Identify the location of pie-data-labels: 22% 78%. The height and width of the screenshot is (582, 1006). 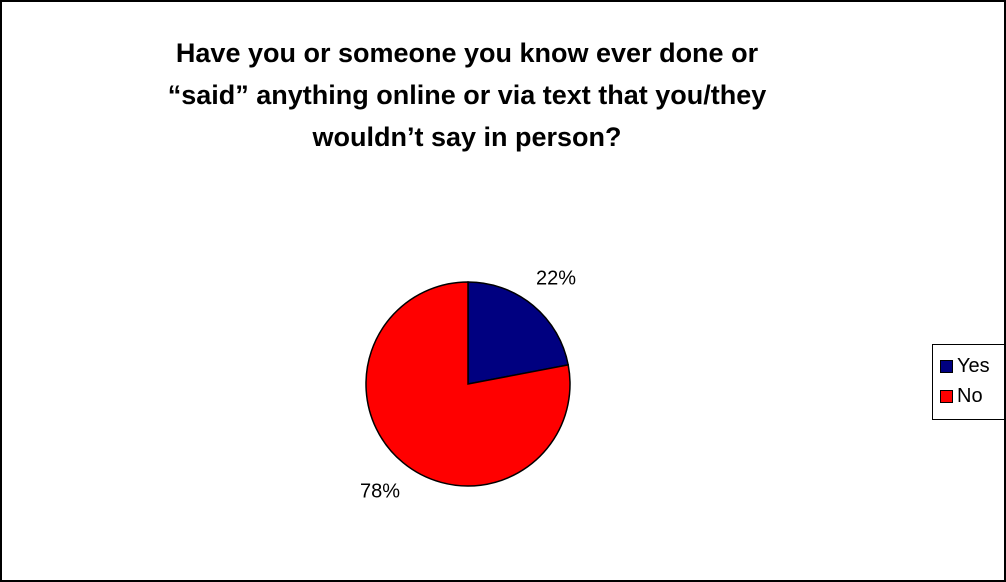
(468, 385).